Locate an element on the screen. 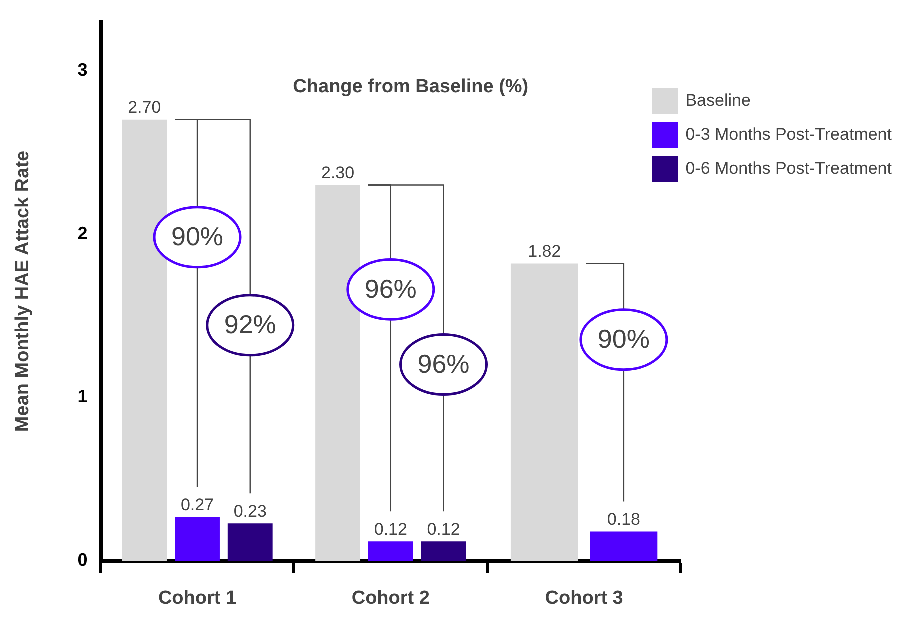 Image resolution: width=904 pixels, height=632 pixels. y-tick-label: 2 is located at coordinates (83, 233).